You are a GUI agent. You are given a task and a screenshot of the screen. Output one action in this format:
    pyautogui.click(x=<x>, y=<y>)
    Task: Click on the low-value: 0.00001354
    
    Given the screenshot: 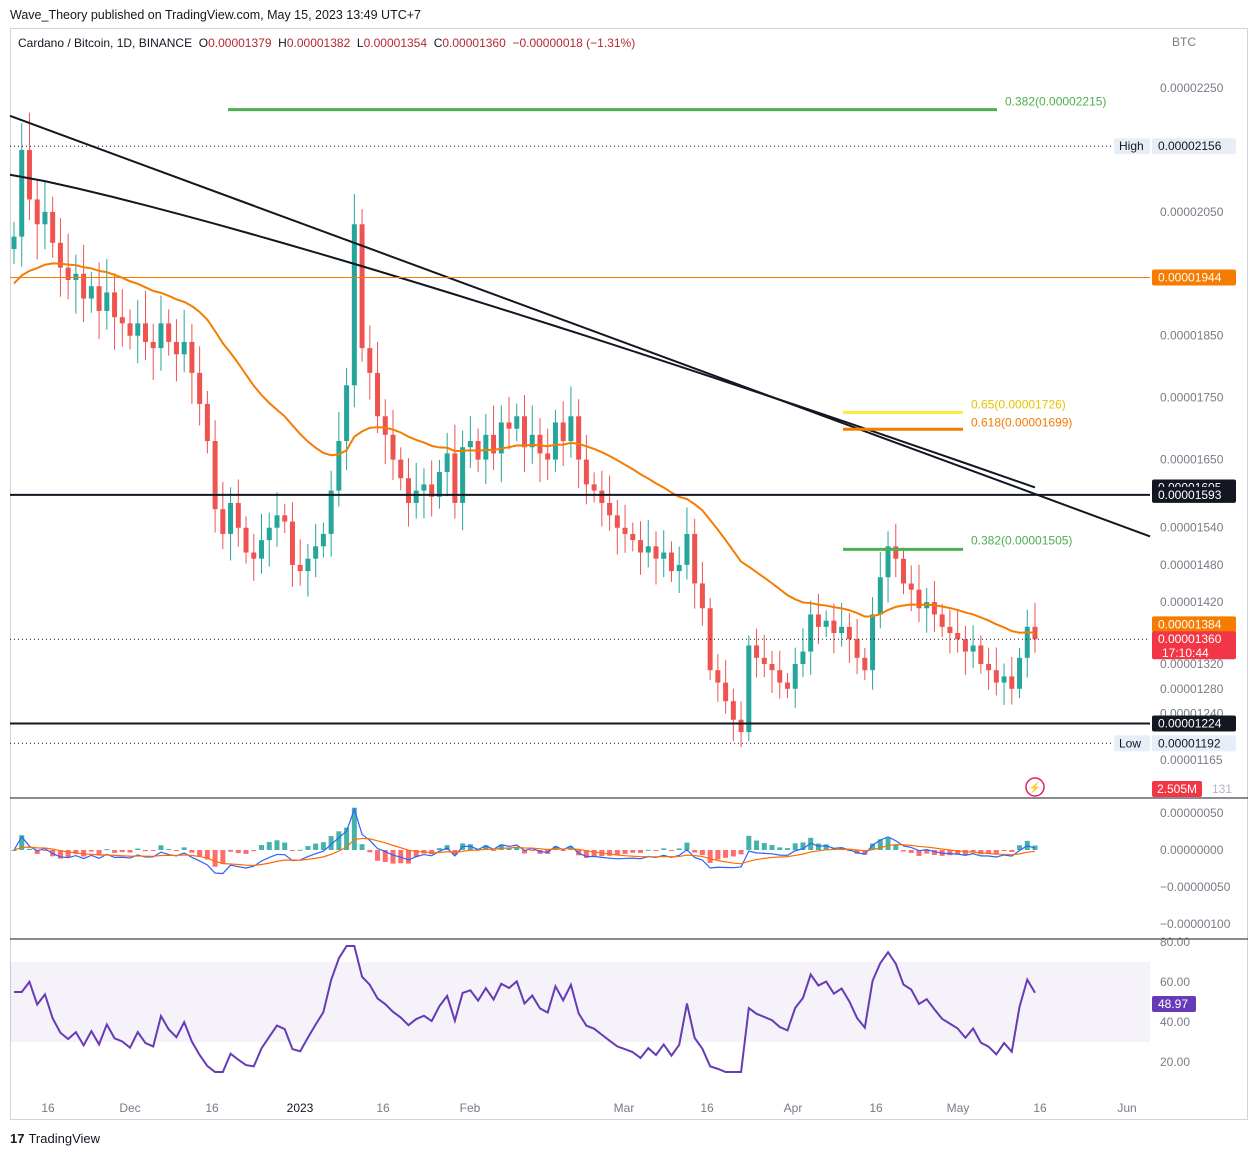 What is the action you would take?
    pyautogui.click(x=395, y=43)
    